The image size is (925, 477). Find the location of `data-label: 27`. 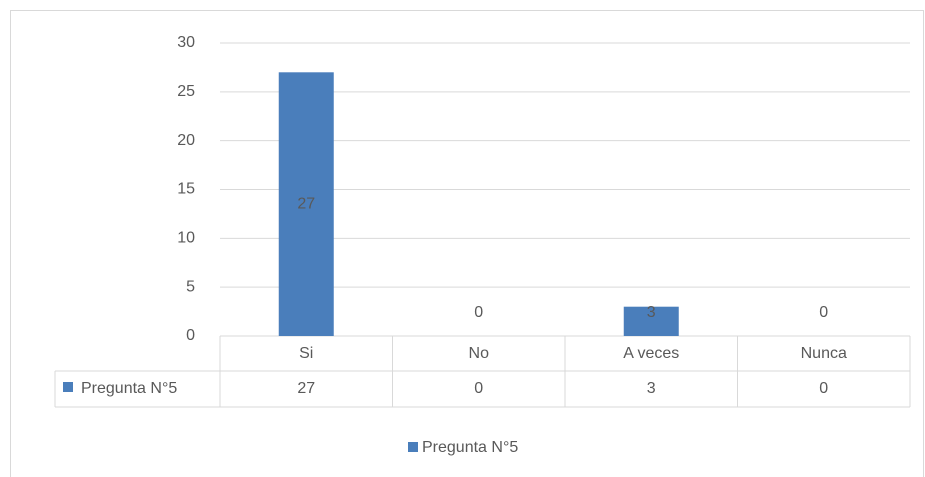

data-label: 27 is located at coordinates (306, 203).